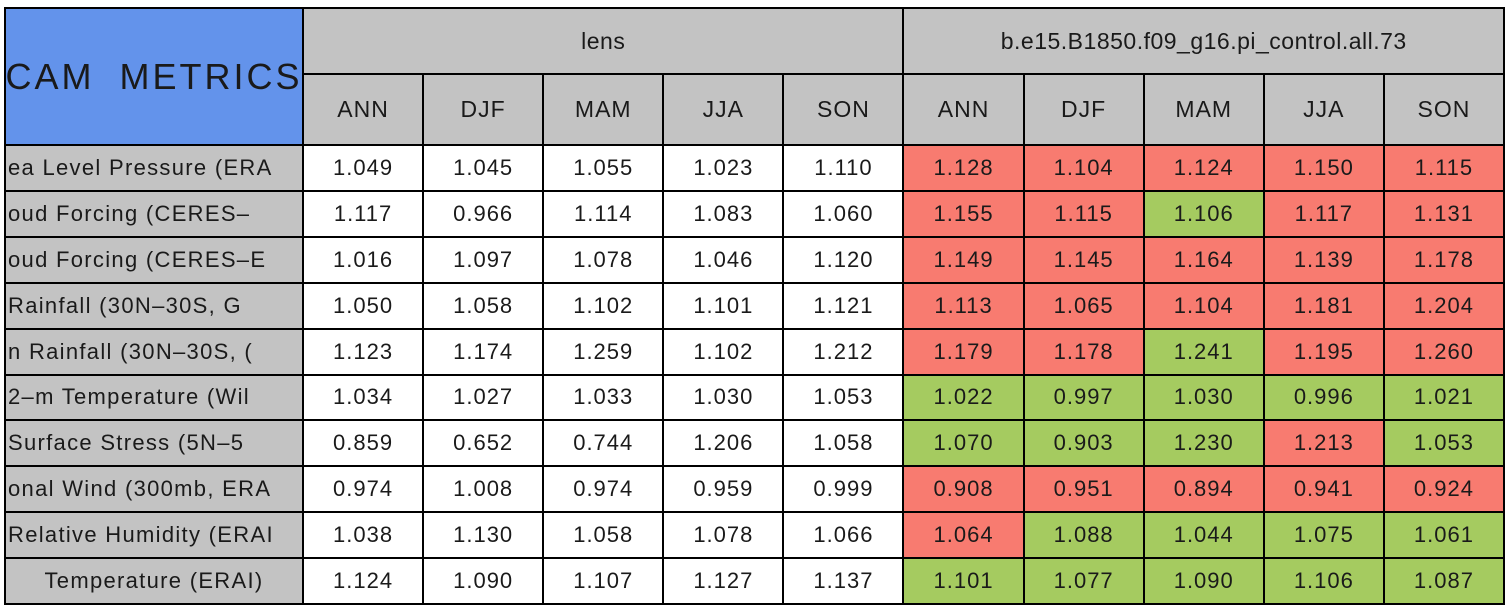  I want to click on season-header-control-son: SON, so click(1443, 109).